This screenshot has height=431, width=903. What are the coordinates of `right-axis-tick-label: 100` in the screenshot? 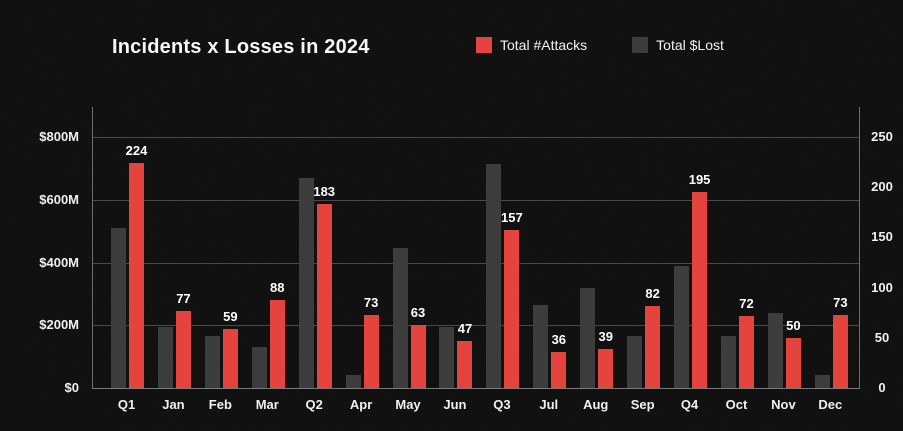 It's located at (882, 287).